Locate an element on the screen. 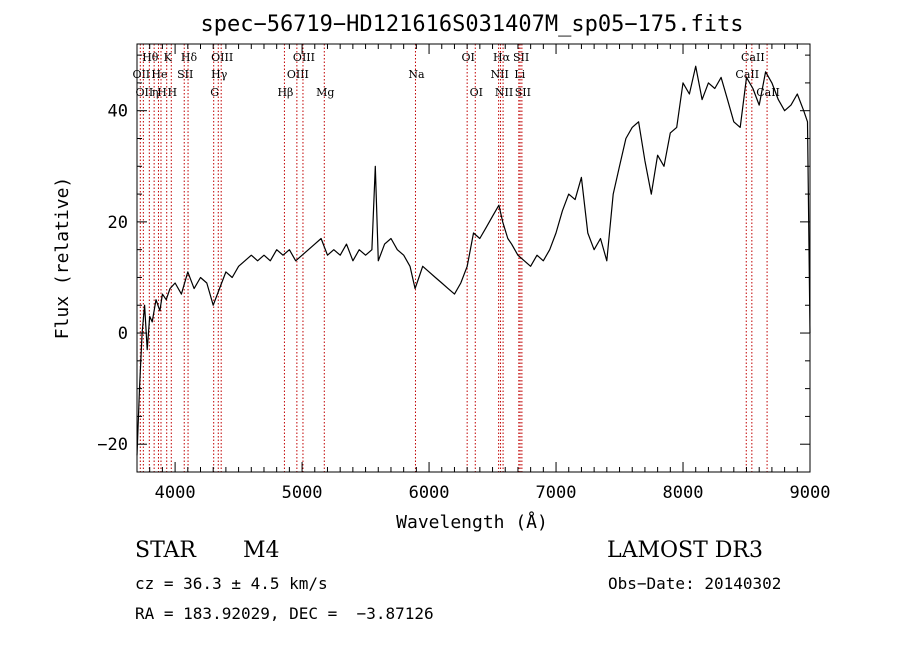  line-marker-label: Na is located at coordinates (416, 74).